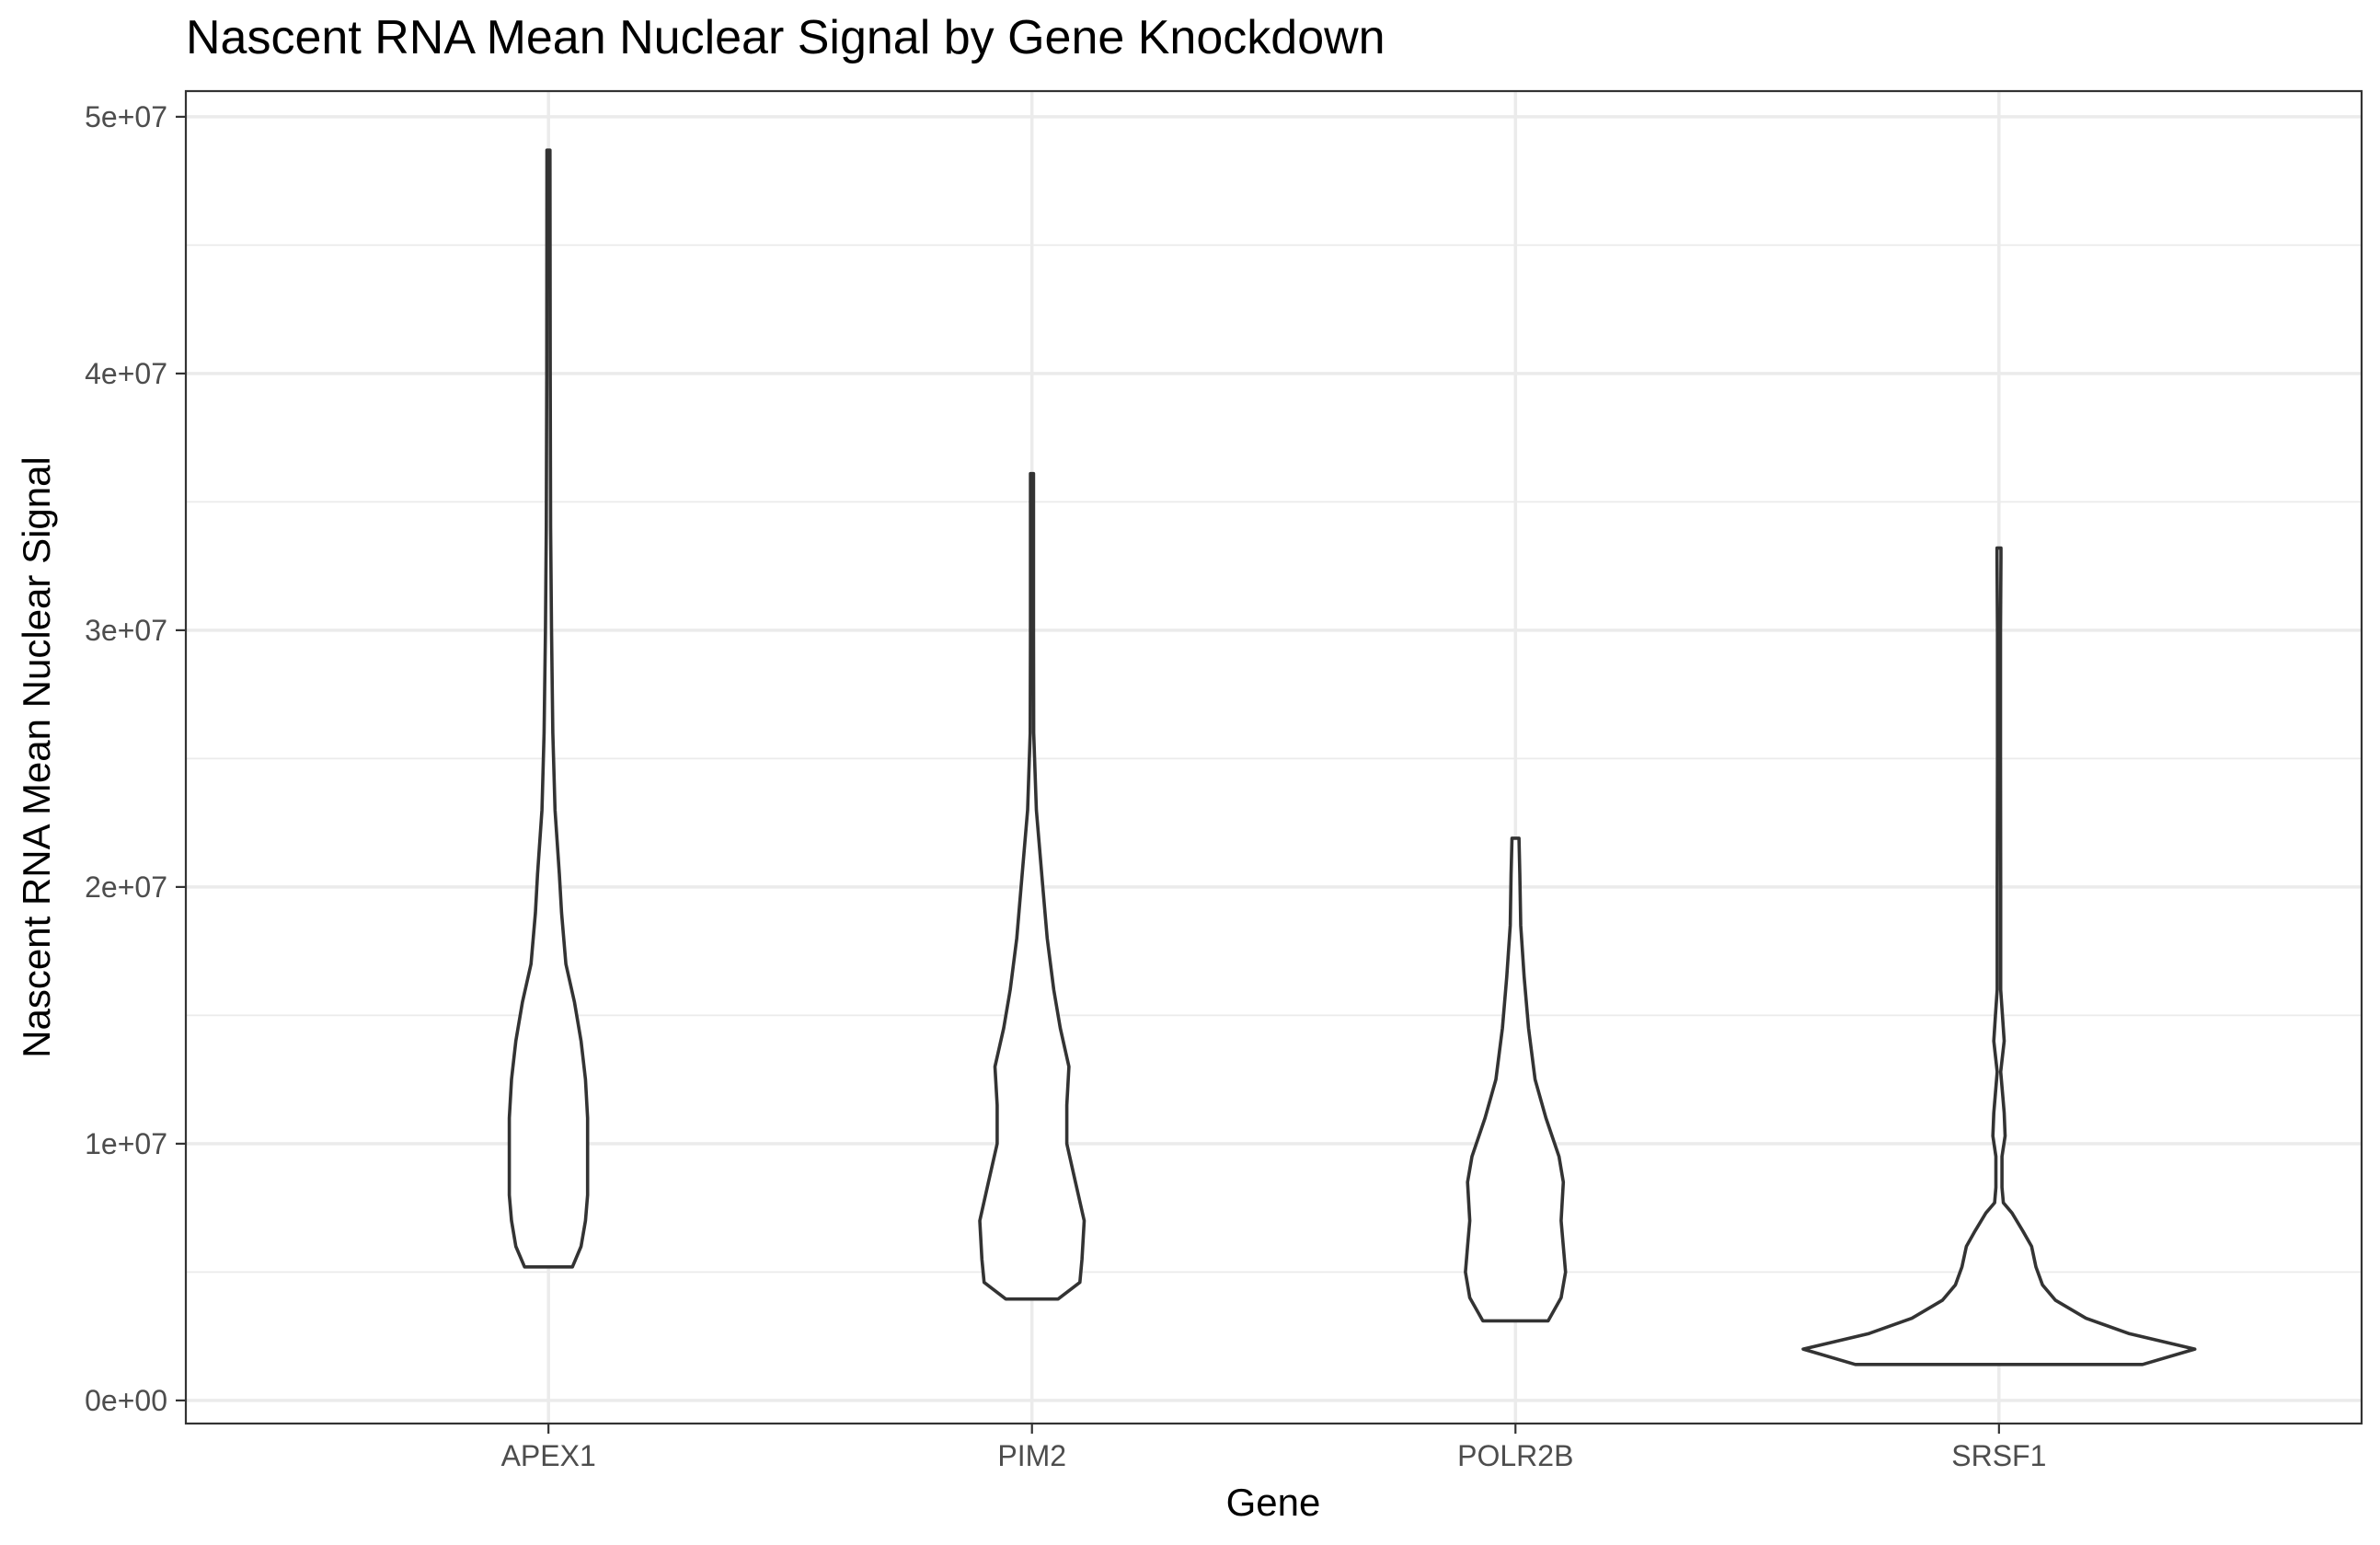 This screenshot has width=2380, height=1545. What do you see at coordinates (135, 759) in the screenshot?
I see `y-axis: 0e+00 1e+07 2e+07 3e+07 4e+07 5e+07` at bounding box center [135, 759].